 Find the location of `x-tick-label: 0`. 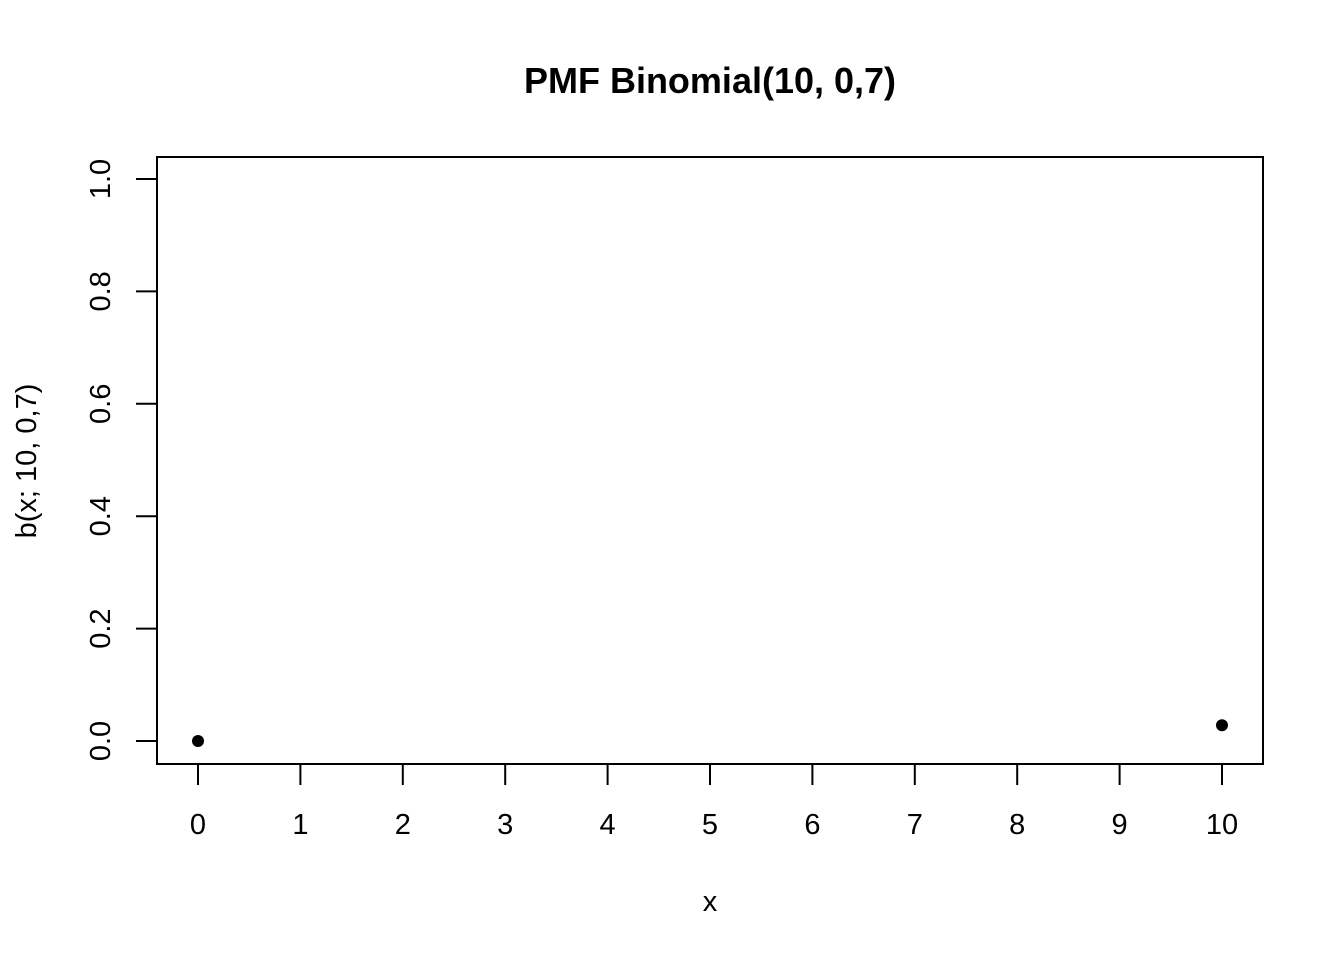

x-tick-label: 0 is located at coordinates (198, 825).